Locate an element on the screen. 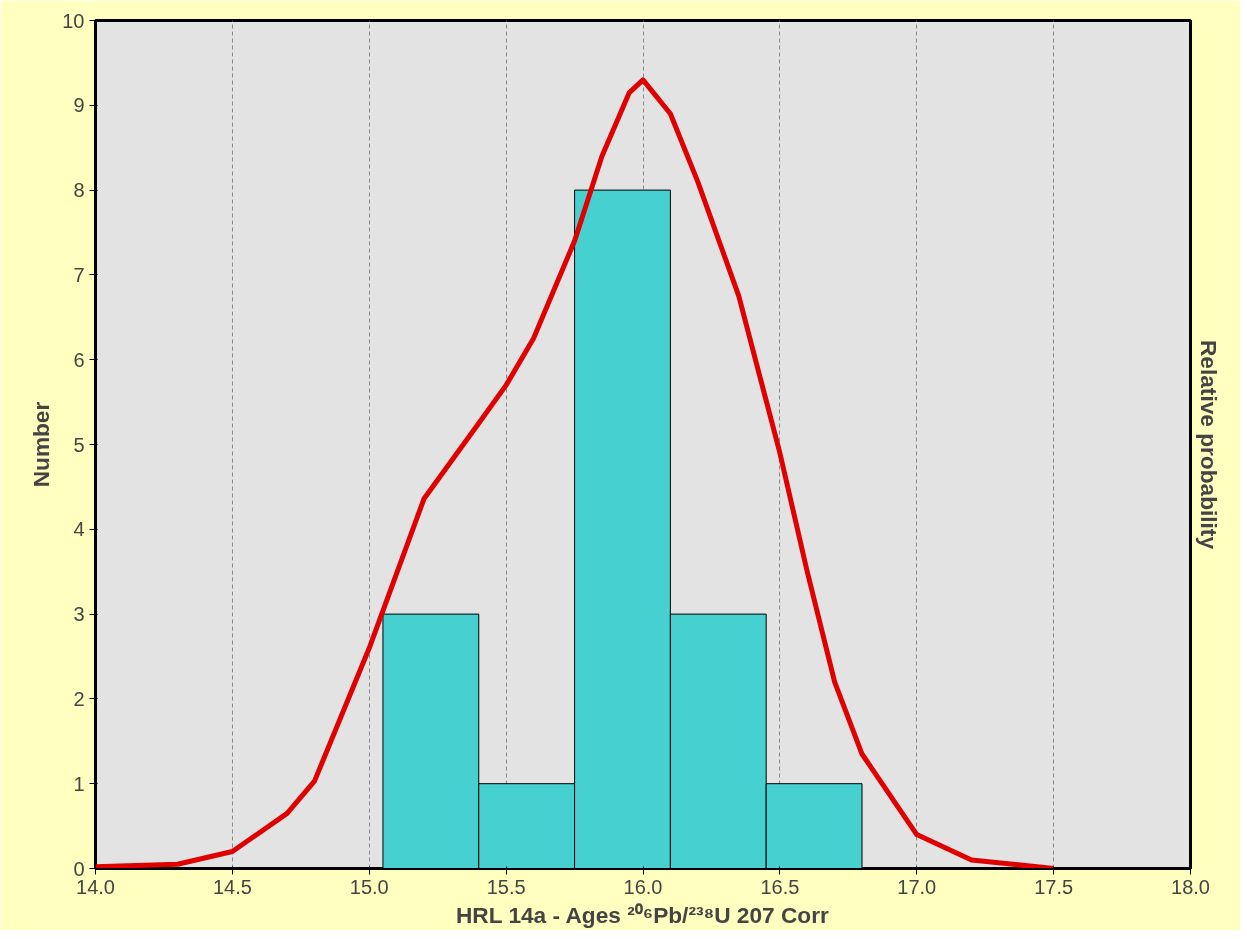 The height and width of the screenshot is (939, 1247). y-tick-label: 5 is located at coordinates (79, 444).